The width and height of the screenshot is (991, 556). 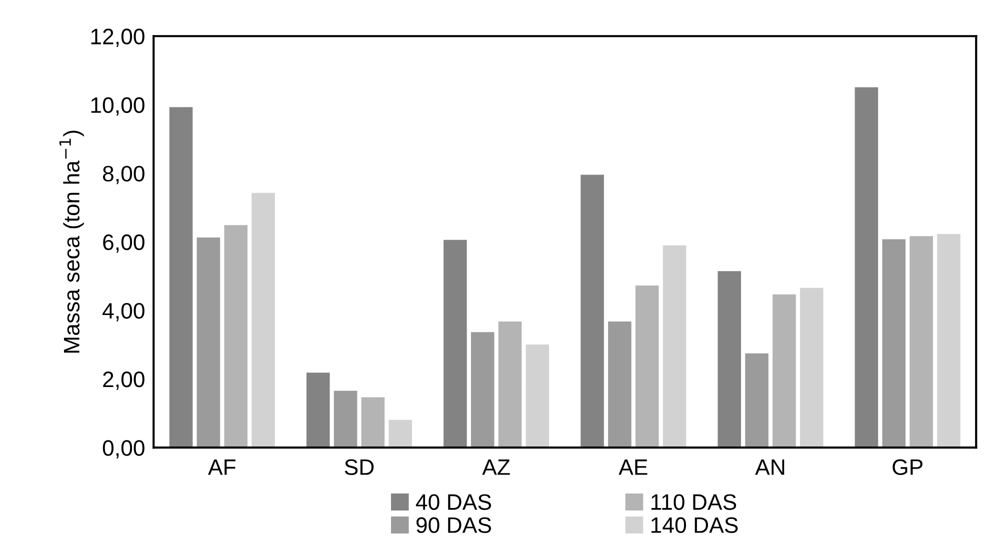 I want to click on y-tick-label: 6,00, so click(x=123, y=243).